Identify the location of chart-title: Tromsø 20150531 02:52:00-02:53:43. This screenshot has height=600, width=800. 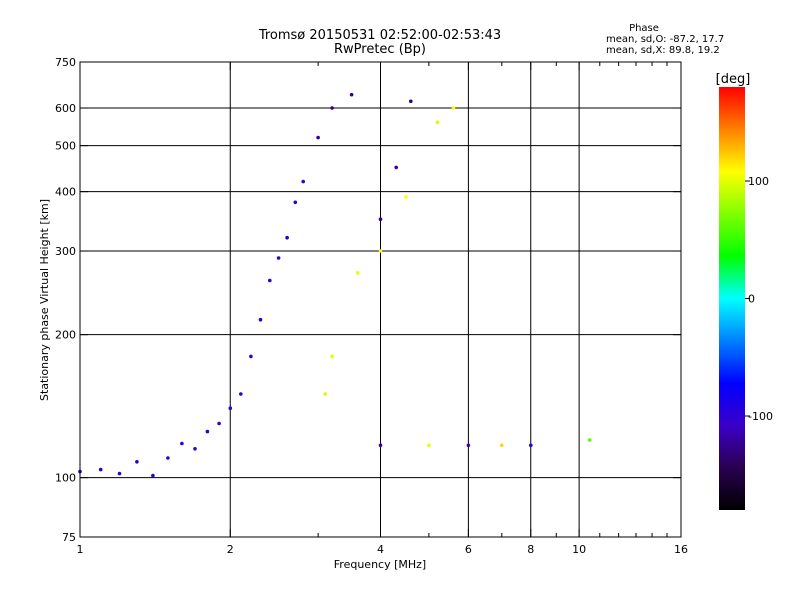
(379, 35).